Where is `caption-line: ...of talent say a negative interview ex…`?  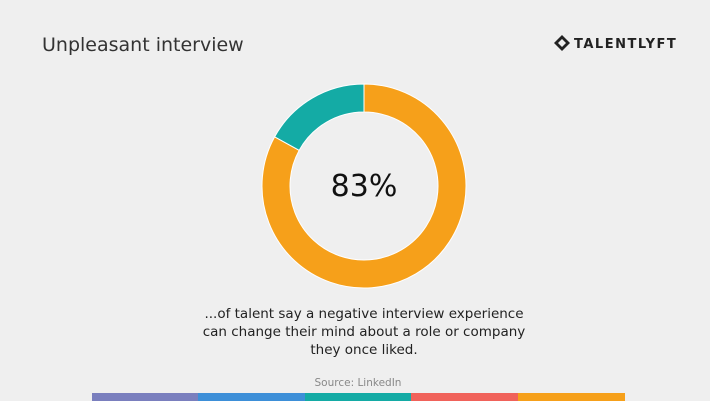 caption-line: ...of talent say a negative interview ex… is located at coordinates (363, 314).